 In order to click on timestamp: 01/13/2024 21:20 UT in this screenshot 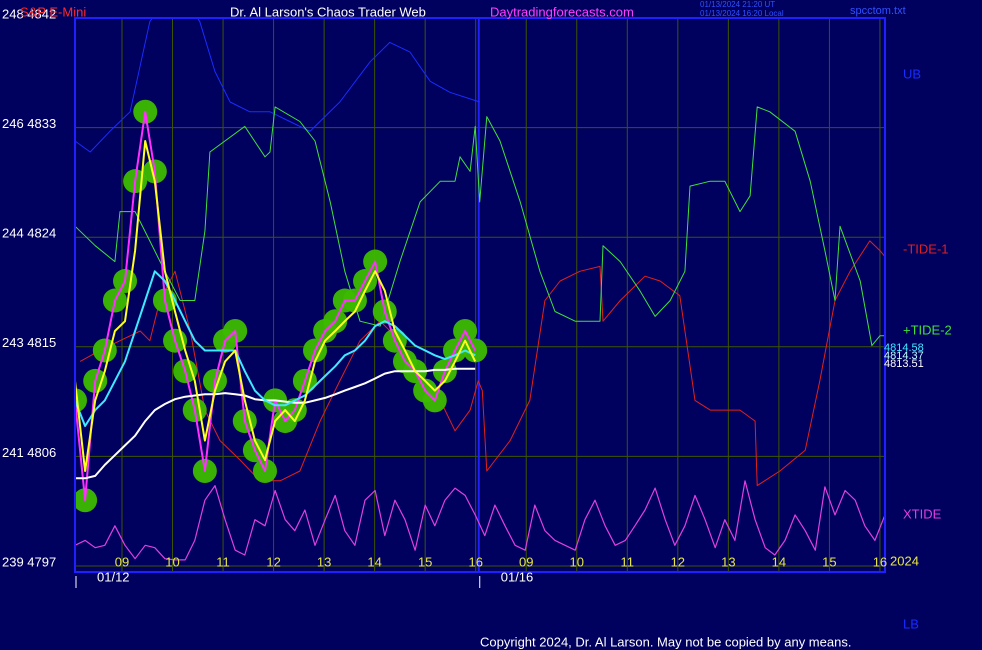, I will do `click(737, 4)`.